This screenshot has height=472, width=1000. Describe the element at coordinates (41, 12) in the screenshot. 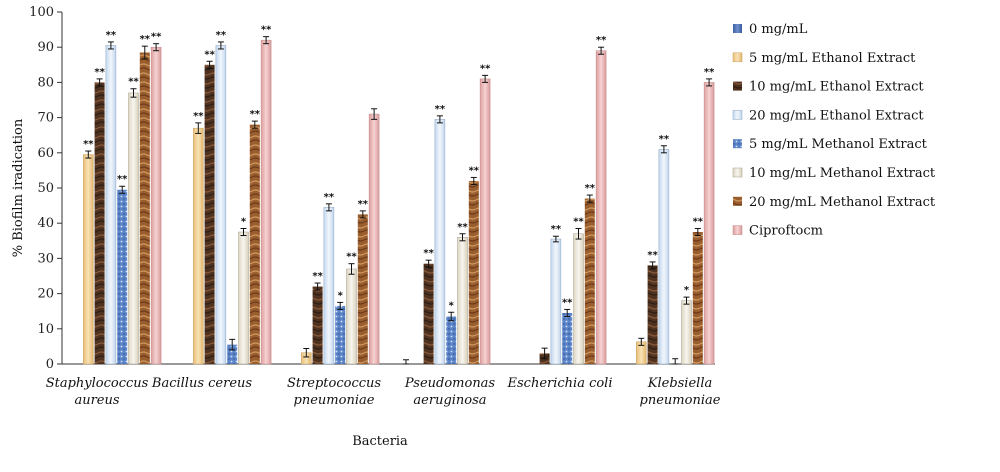

I see `y-tick-label: 100` at that location.